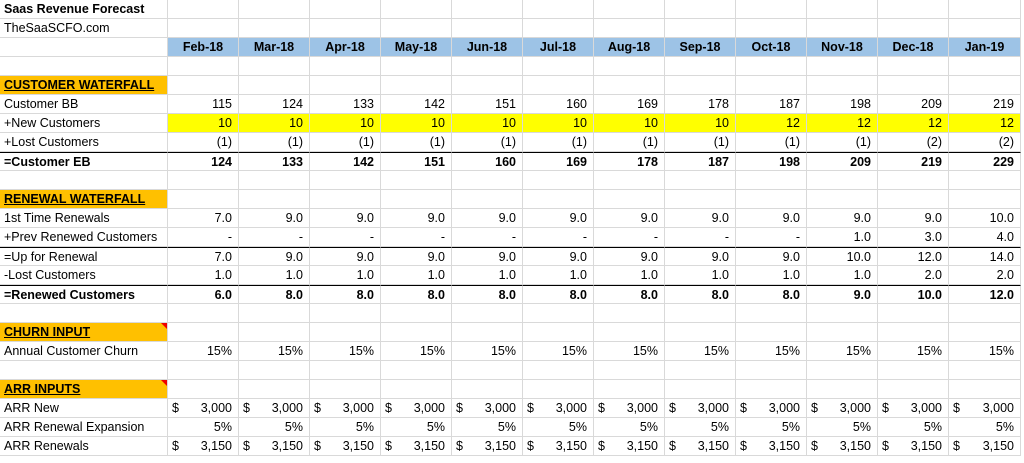 The width and height of the screenshot is (1024, 463). Describe the element at coordinates (985, 47) in the screenshot. I see `month-header: Jan-19` at that location.